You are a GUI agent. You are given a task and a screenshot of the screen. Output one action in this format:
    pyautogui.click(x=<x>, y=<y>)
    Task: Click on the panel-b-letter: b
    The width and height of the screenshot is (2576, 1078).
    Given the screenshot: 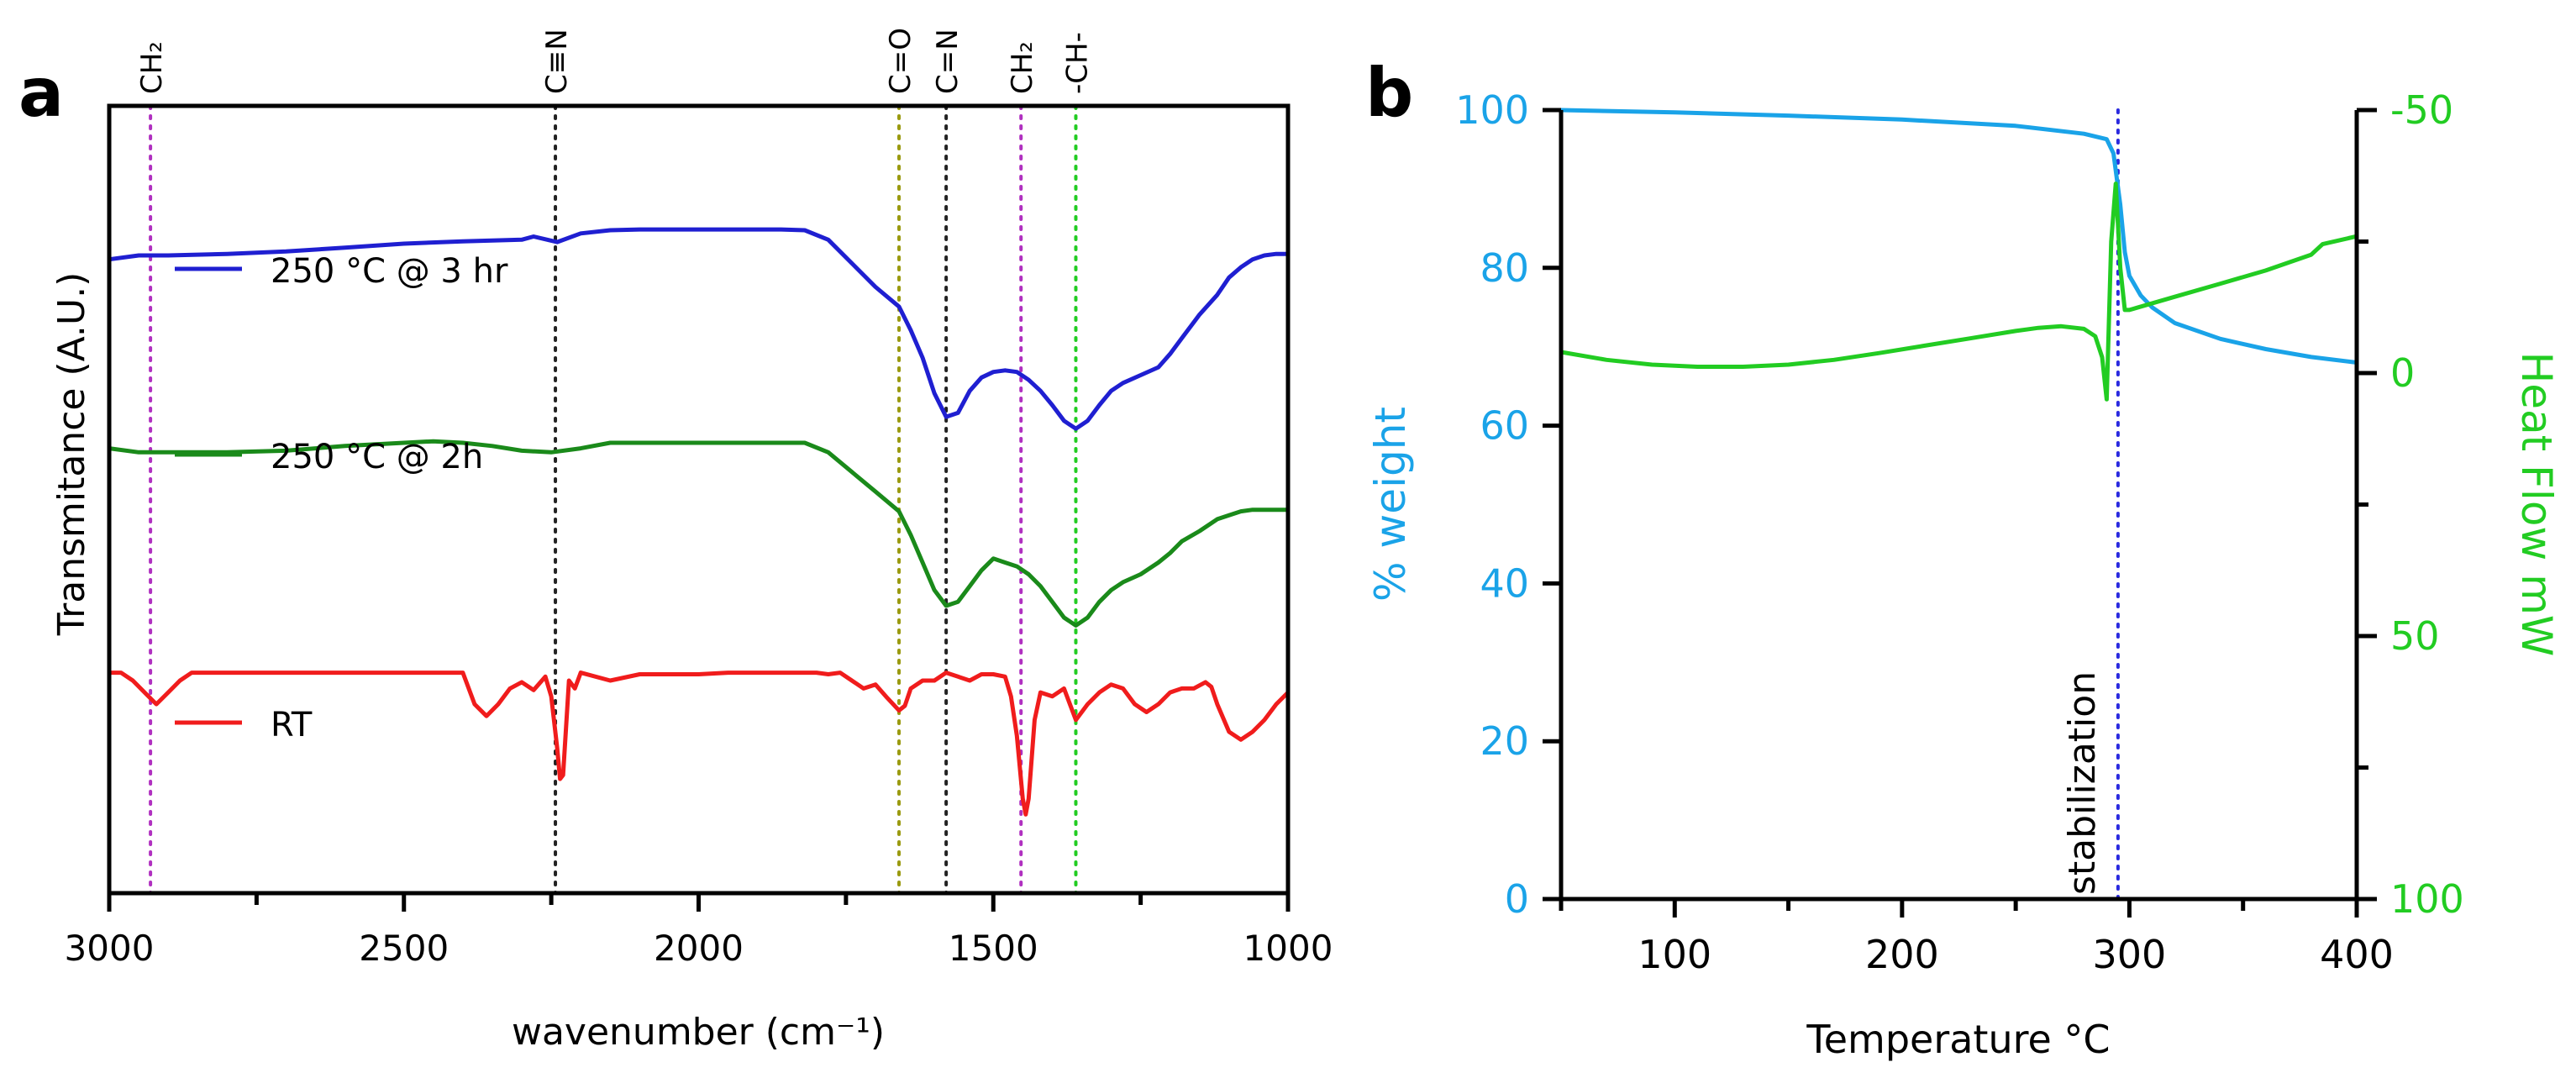 What is the action you would take?
    pyautogui.click(x=1389, y=93)
    